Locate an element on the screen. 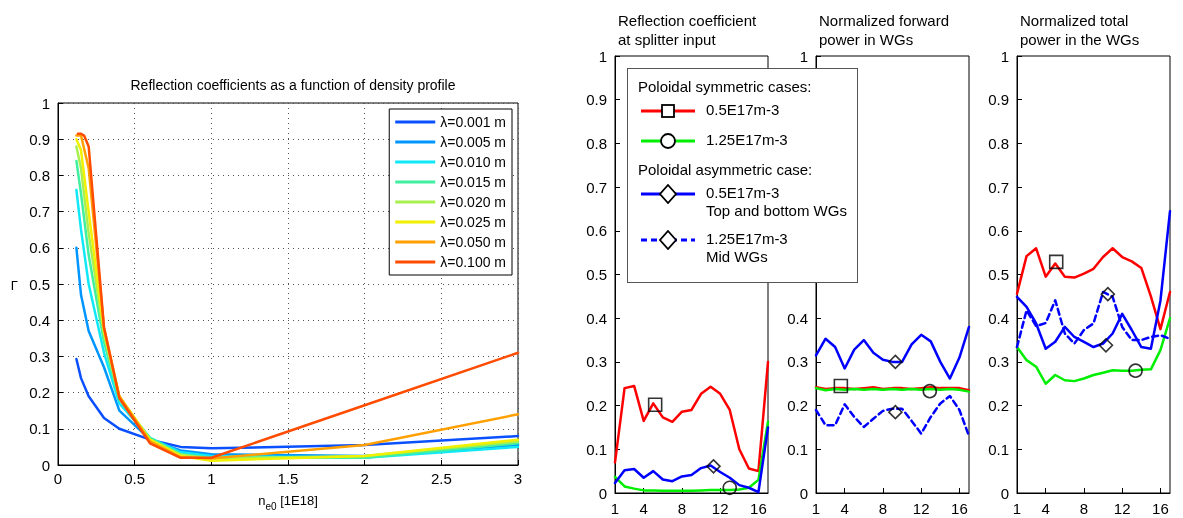  legend-label: λ=0.025 m is located at coordinates (473, 222).